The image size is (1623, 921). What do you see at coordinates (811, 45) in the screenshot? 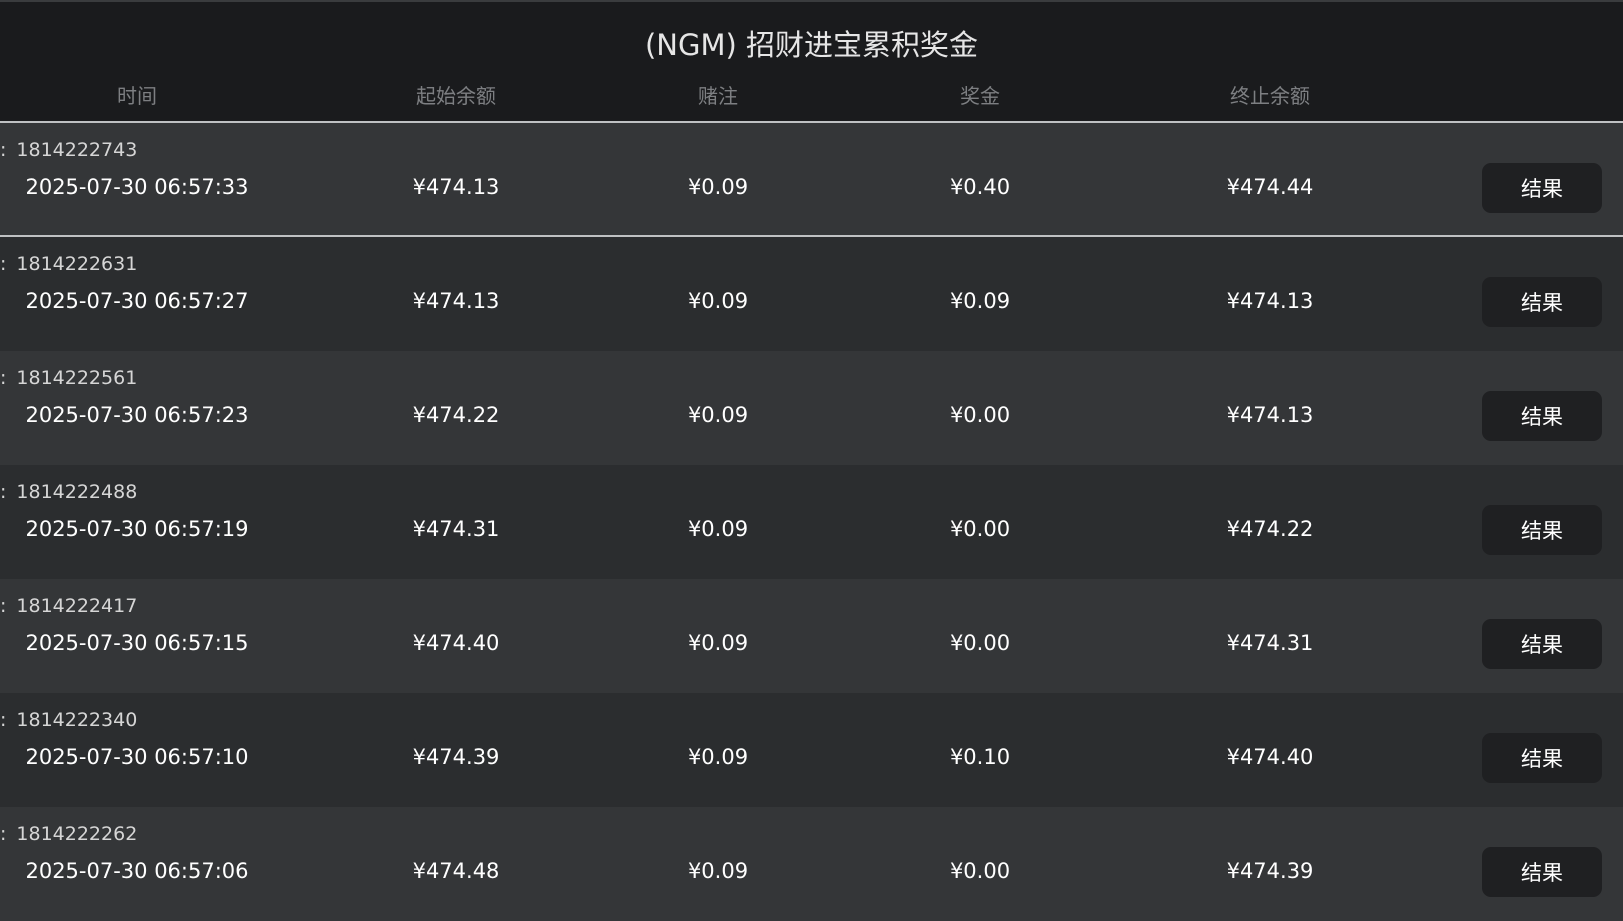
I see `page-title: (NGM) 招财进宝累积奖金` at bounding box center [811, 45].